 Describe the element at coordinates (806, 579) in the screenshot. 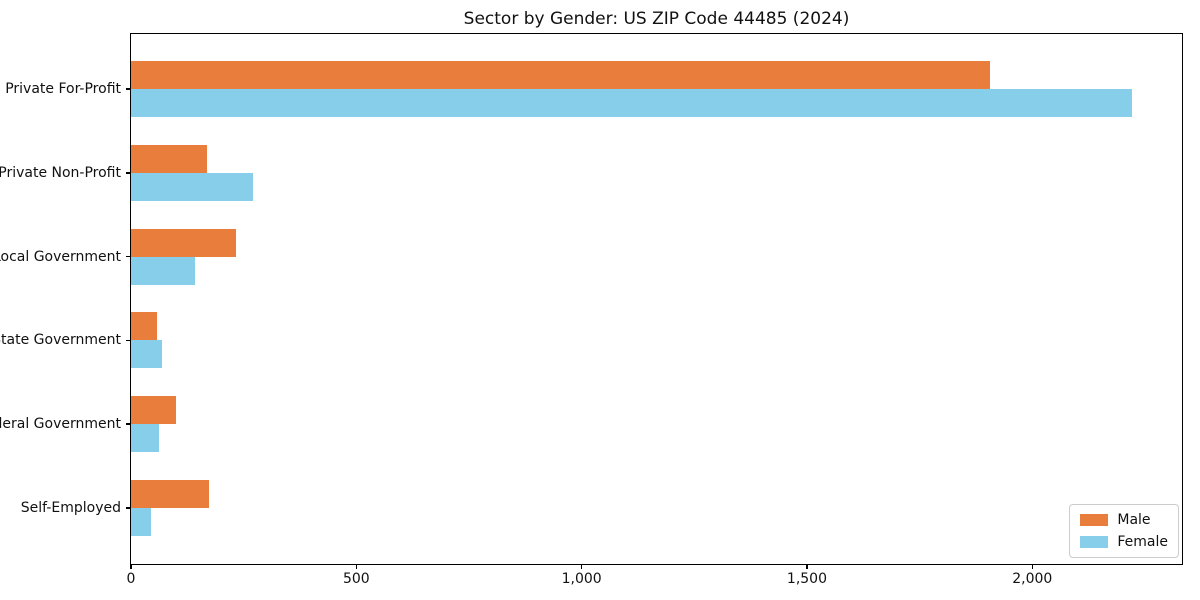

I see `x-tick-label: 1,500` at that location.